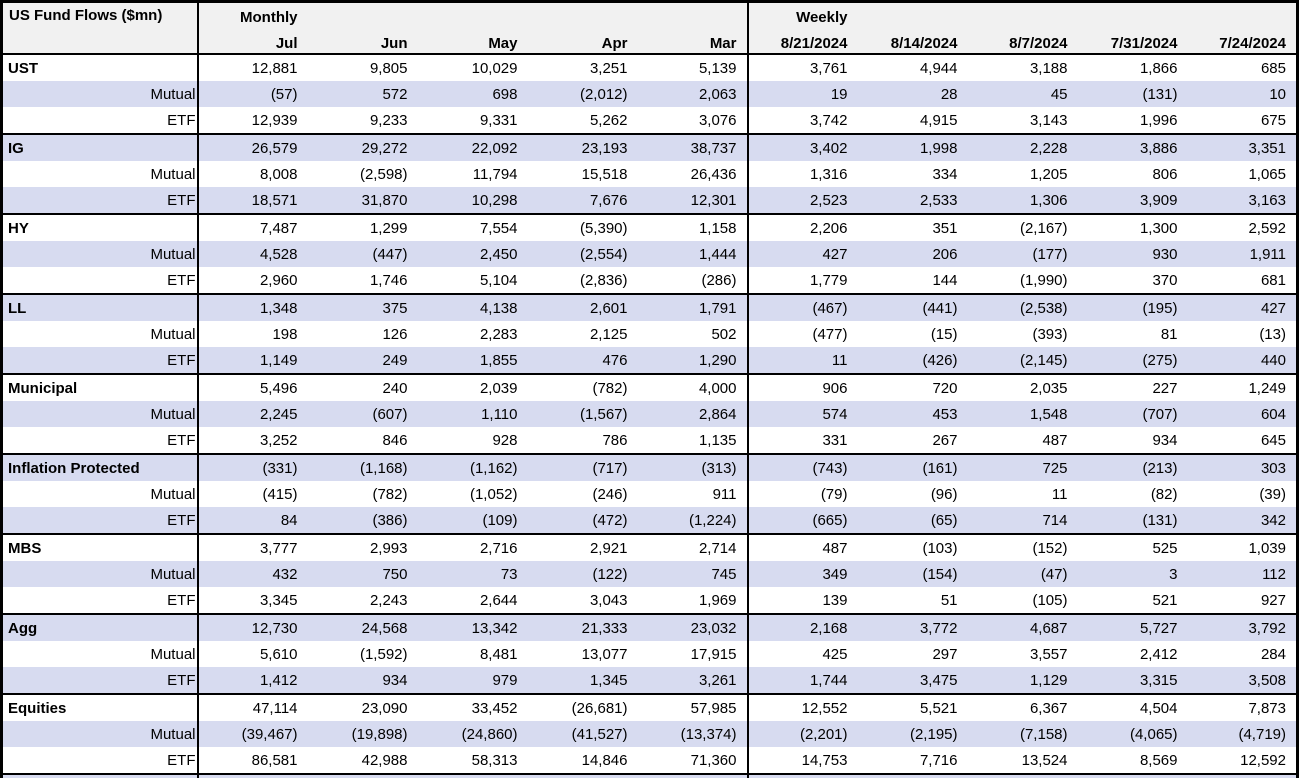 This screenshot has height=778, width=1299. What do you see at coordinates (582, 520) in the screenshot?
I see `cell-monthly: (472)` at bounding box center [582, 520].